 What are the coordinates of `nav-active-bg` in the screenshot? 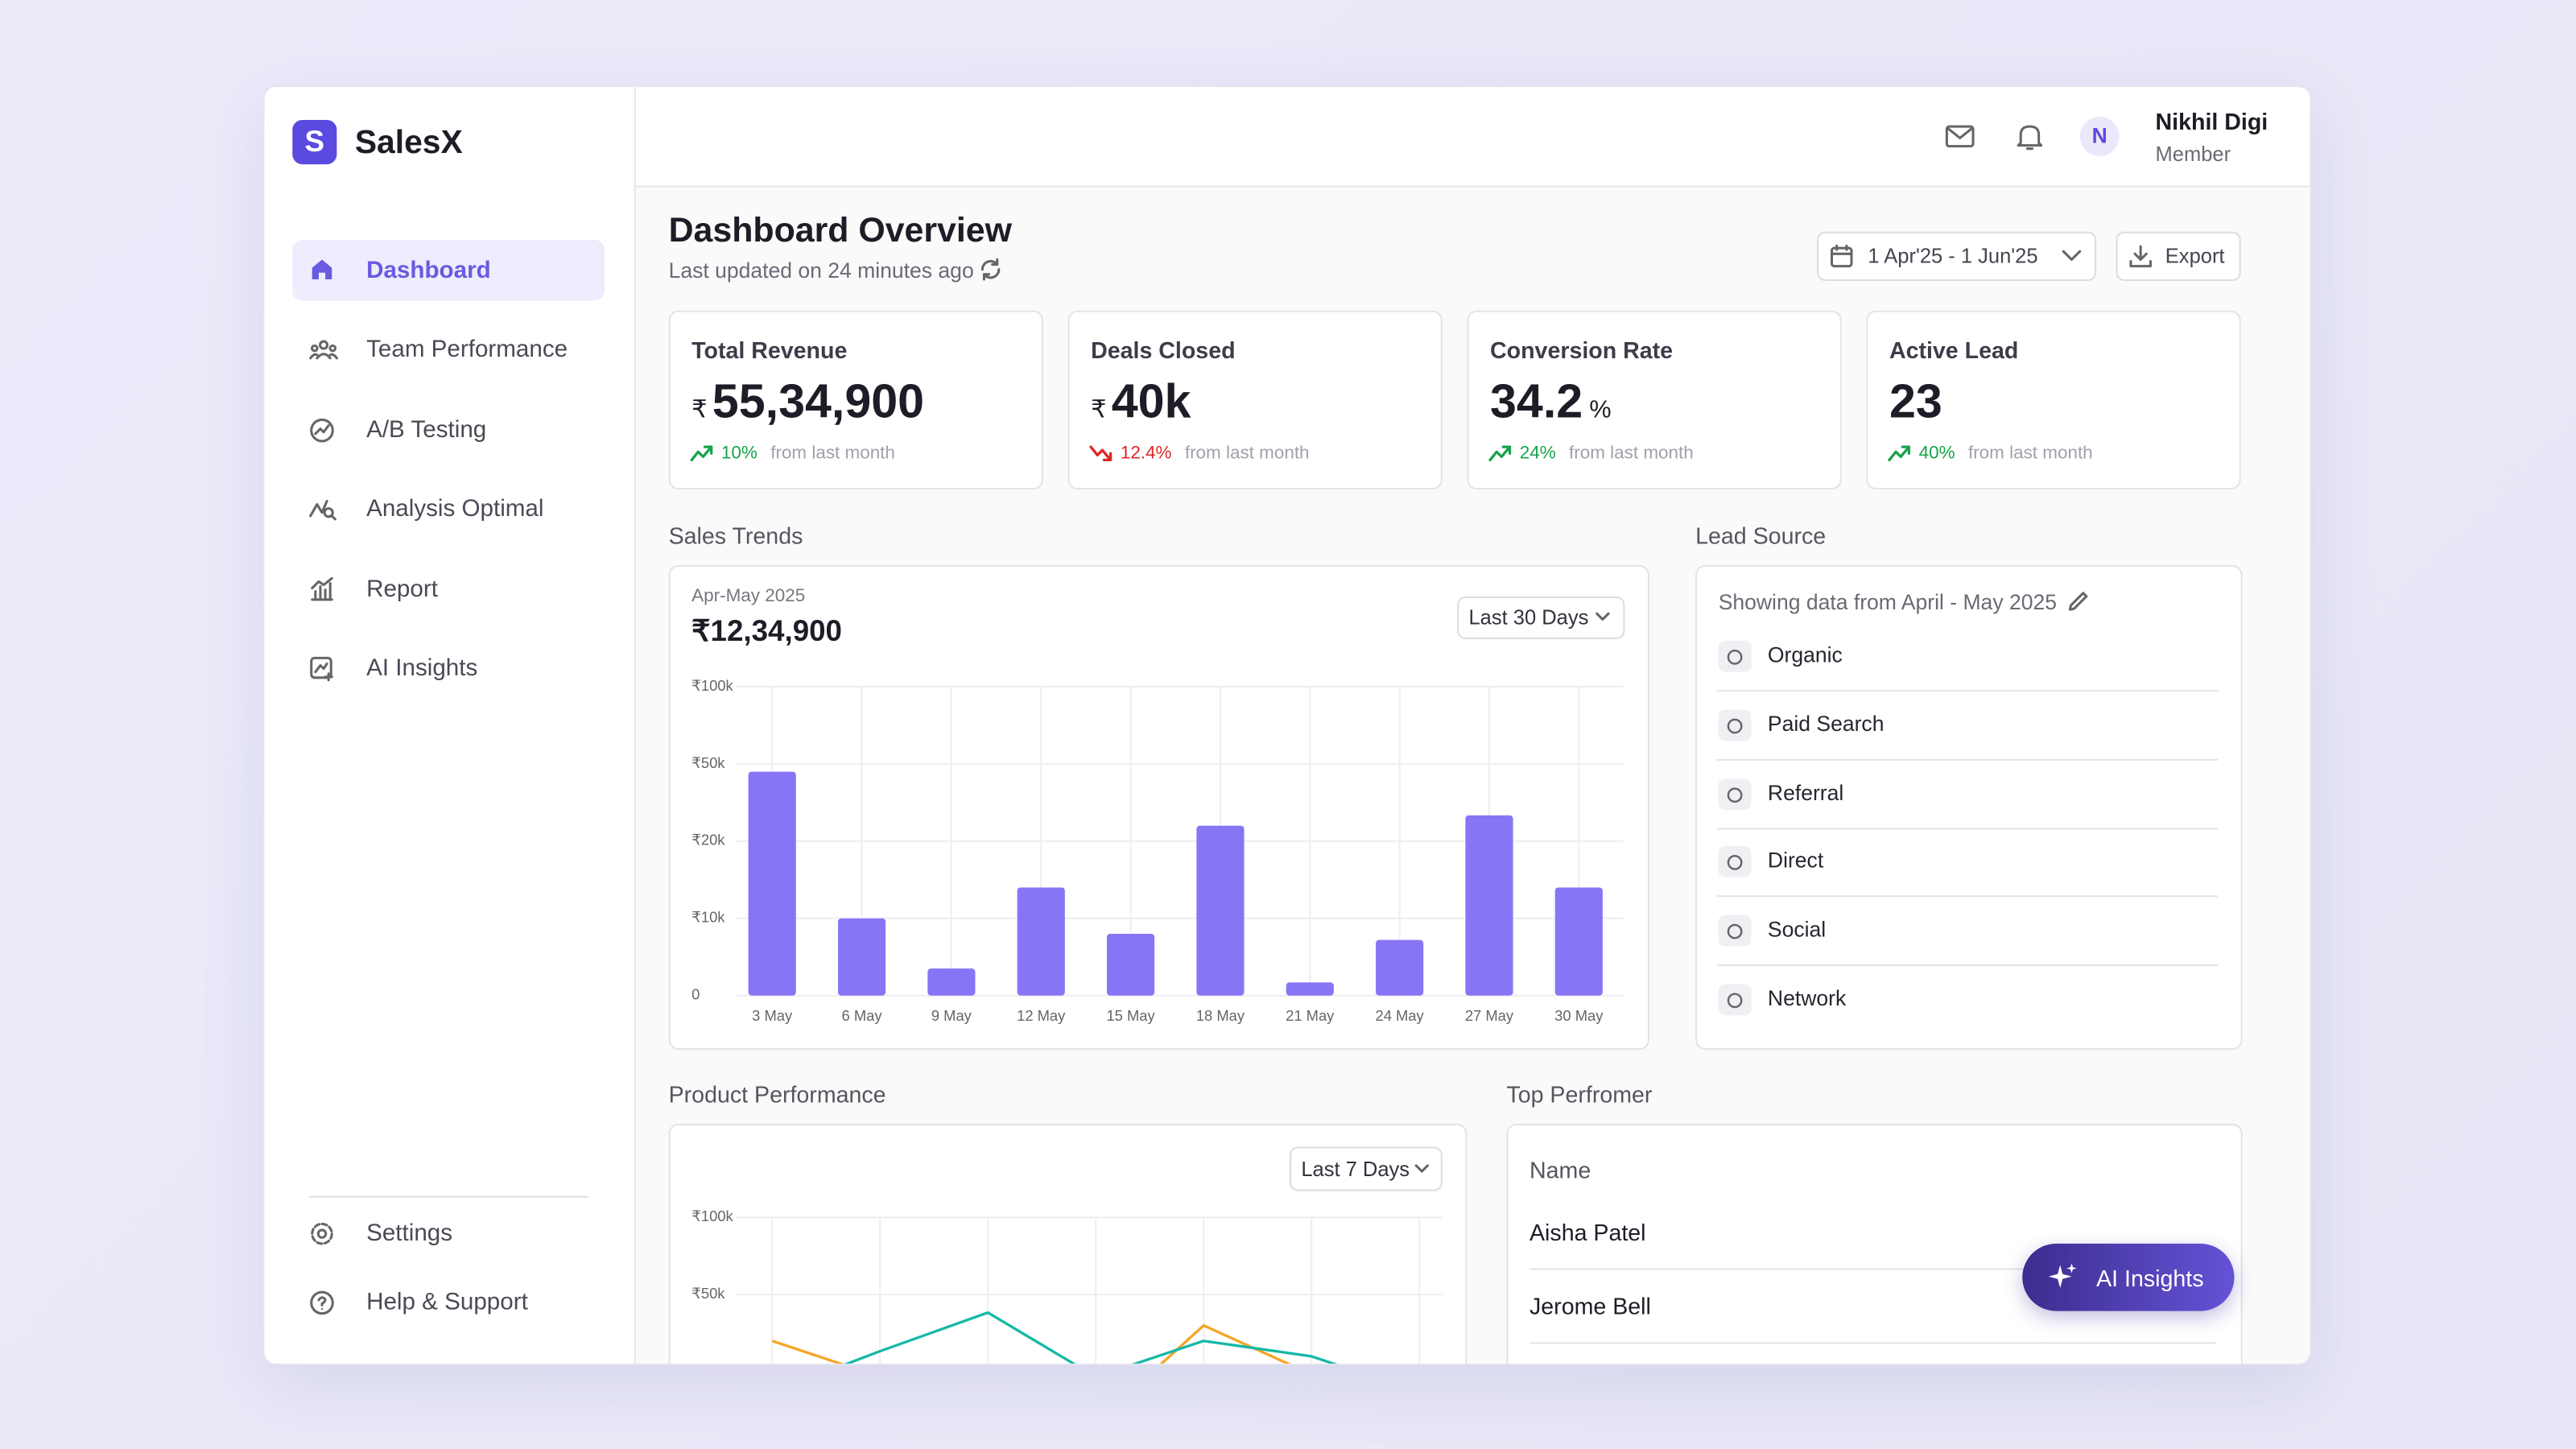 It's located at (448, 270).